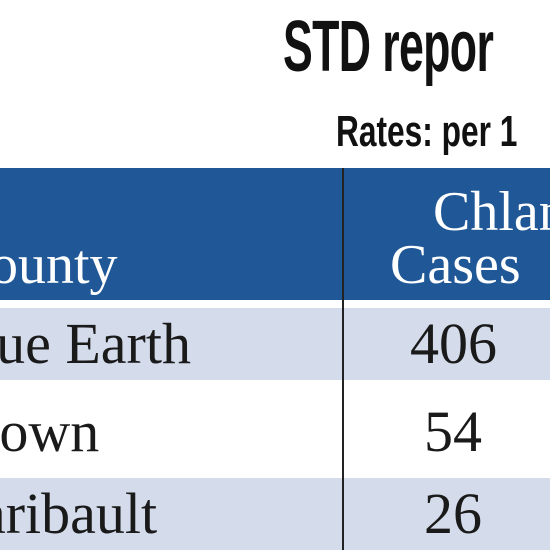  Describe the element at coordinates (59, 265) in the screenshot. I see `column-header-county: ounty` at that location.